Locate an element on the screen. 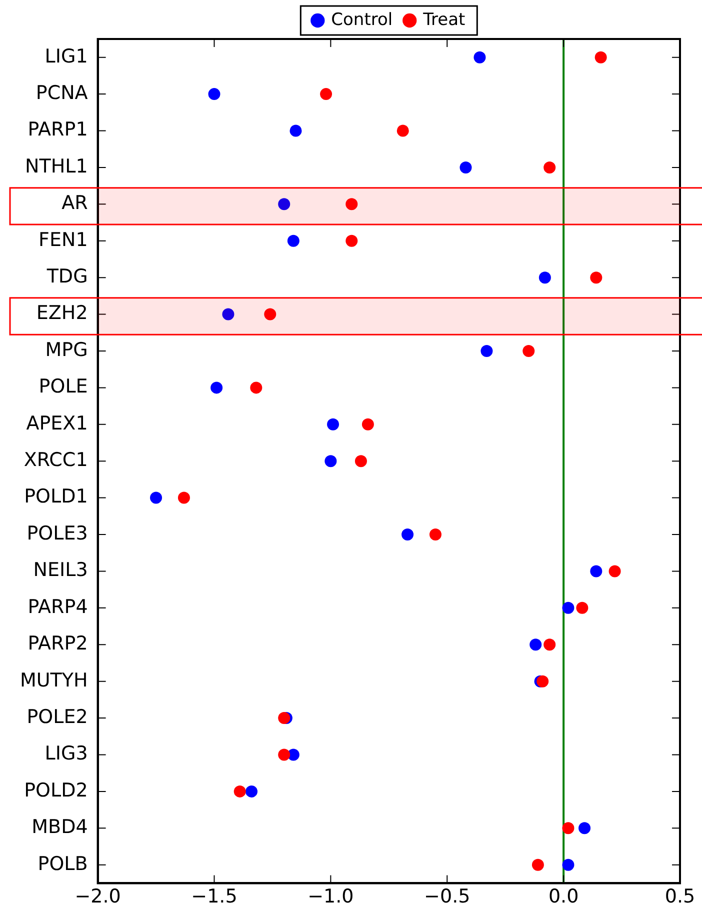 This screenshot has width=702, height=920. y-tick-label: EZH2 is located at coordinates (62, 313).